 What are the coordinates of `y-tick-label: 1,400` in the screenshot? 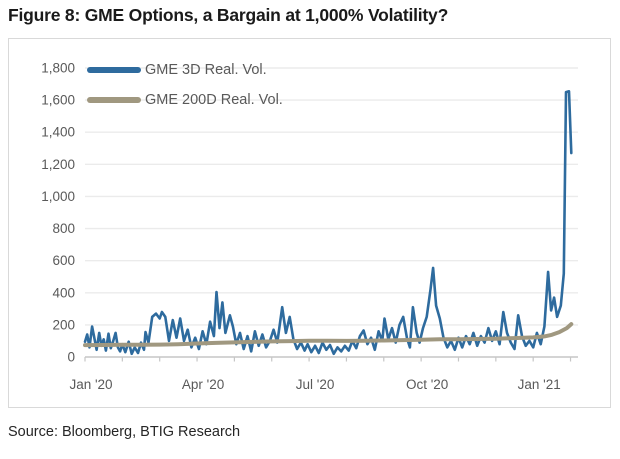 It's located at (58, 132).